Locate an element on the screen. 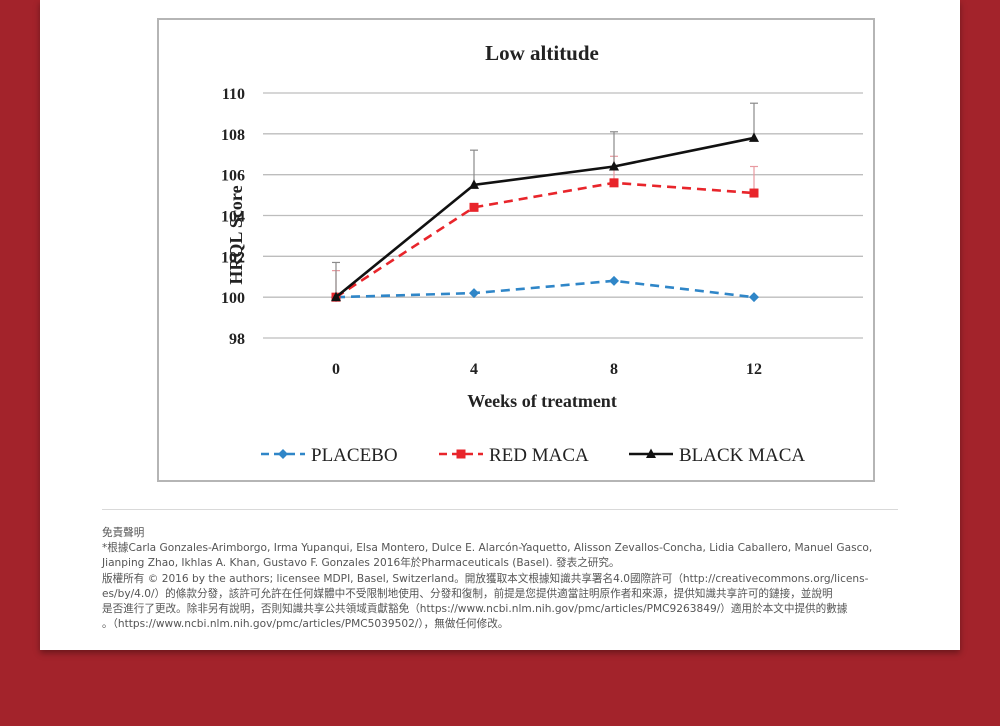 This screenshot has height=726, width=1000. x-tick-label: 12 is located at coordinates (754, 369).